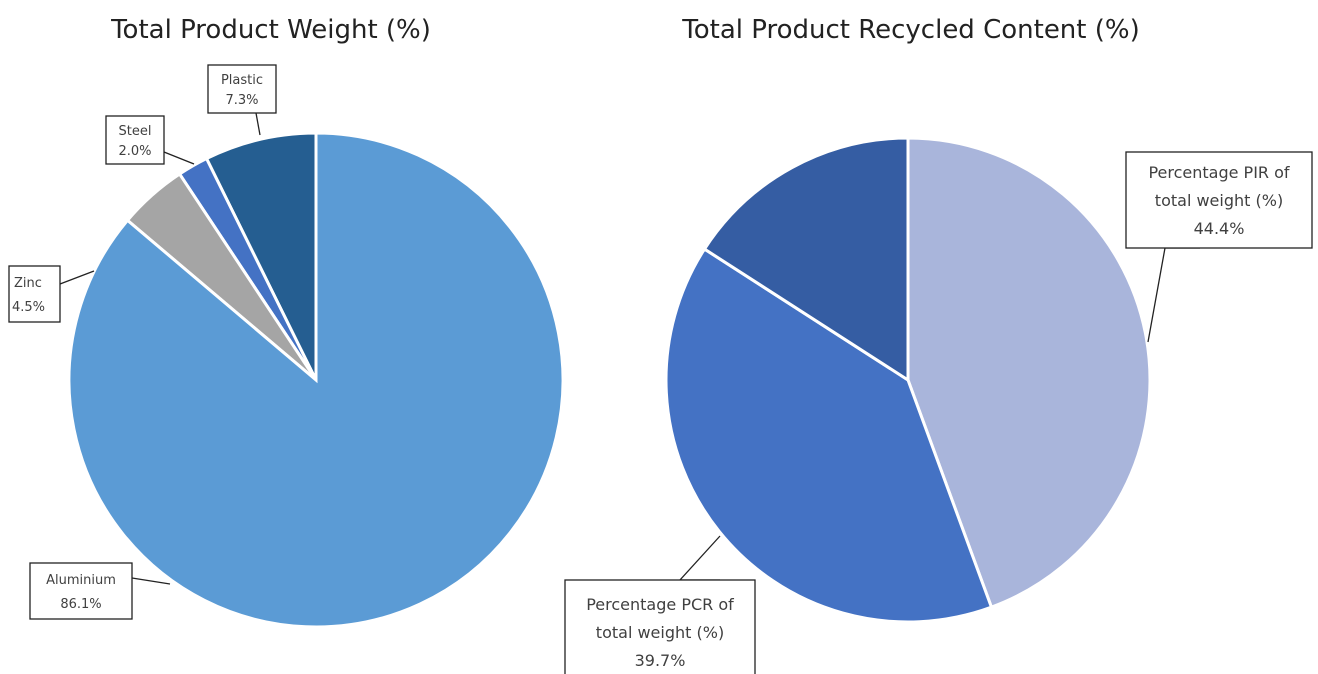 The width and height of the screenshot is (1318, 674). Describe the element at coordinates (81, 580) in the screenshot. I see `label-aluminium-name: Aluminium` at that location.